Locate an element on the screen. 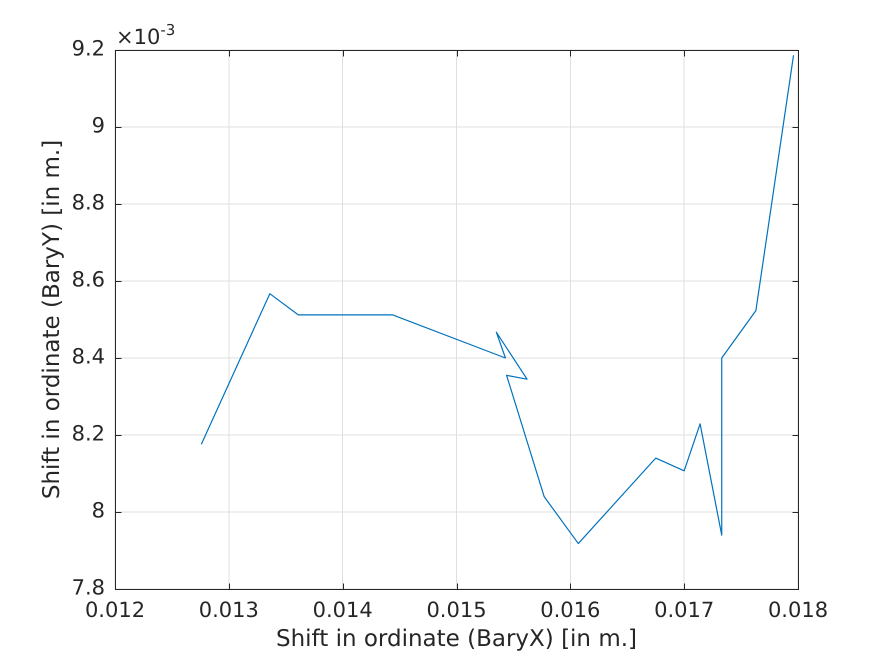  y-tick-label: 8.6 is located at coordinates (88, 279).